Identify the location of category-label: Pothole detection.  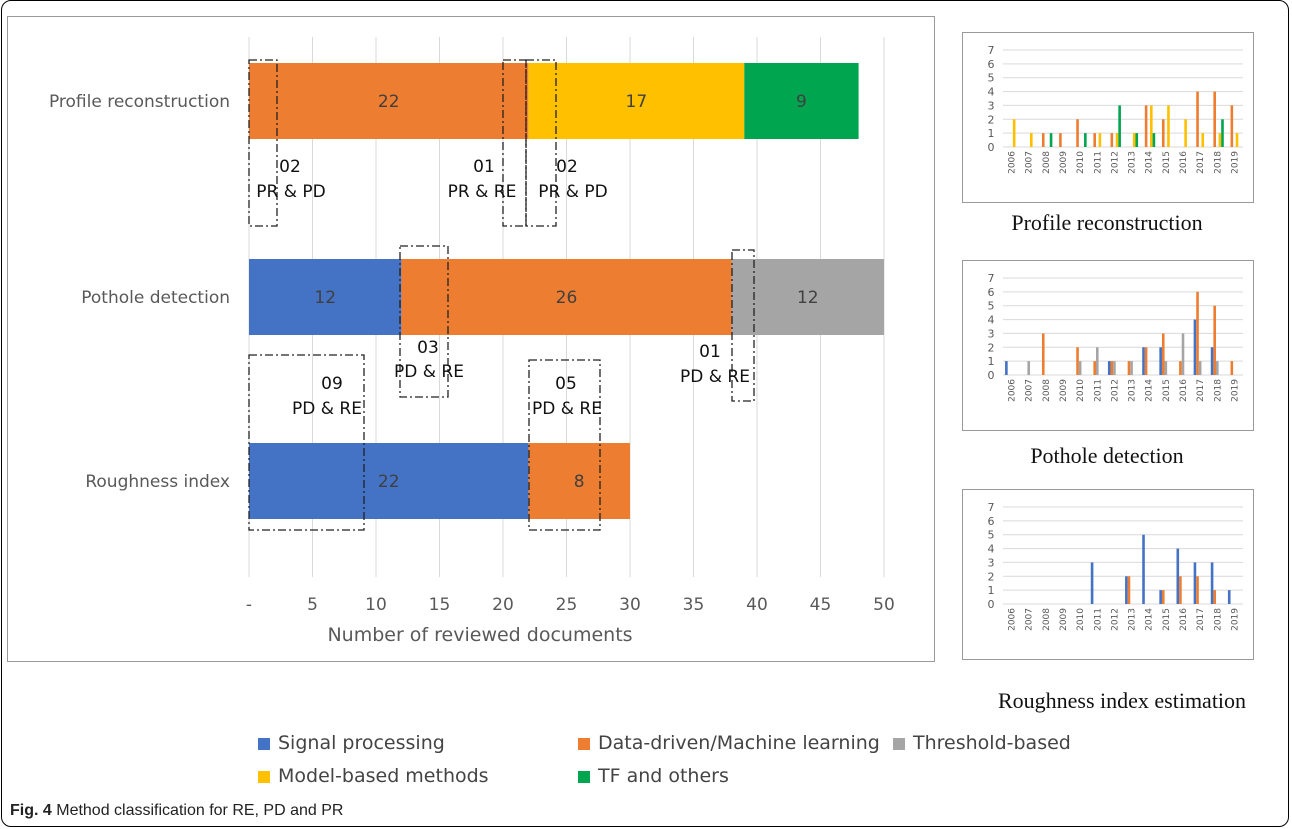
(155, 298).